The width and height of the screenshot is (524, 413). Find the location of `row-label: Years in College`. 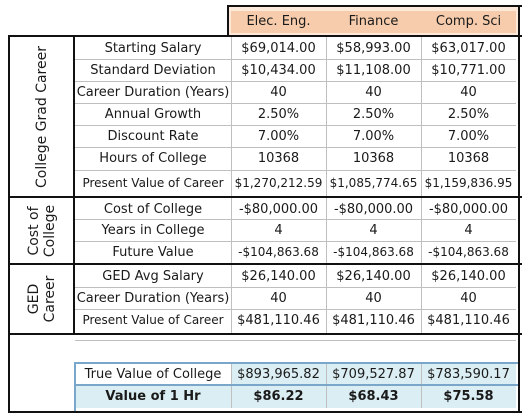

row-label: Years in College is located at coordinates (153, 230).